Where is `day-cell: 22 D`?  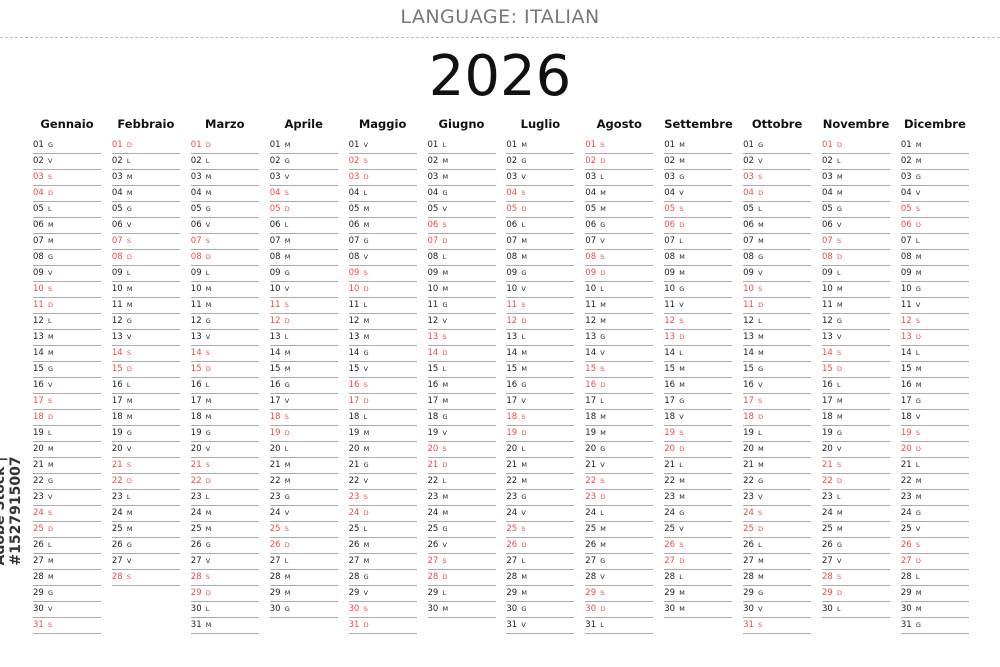
day-cell: 22 D is located at coordinates (145, 482).